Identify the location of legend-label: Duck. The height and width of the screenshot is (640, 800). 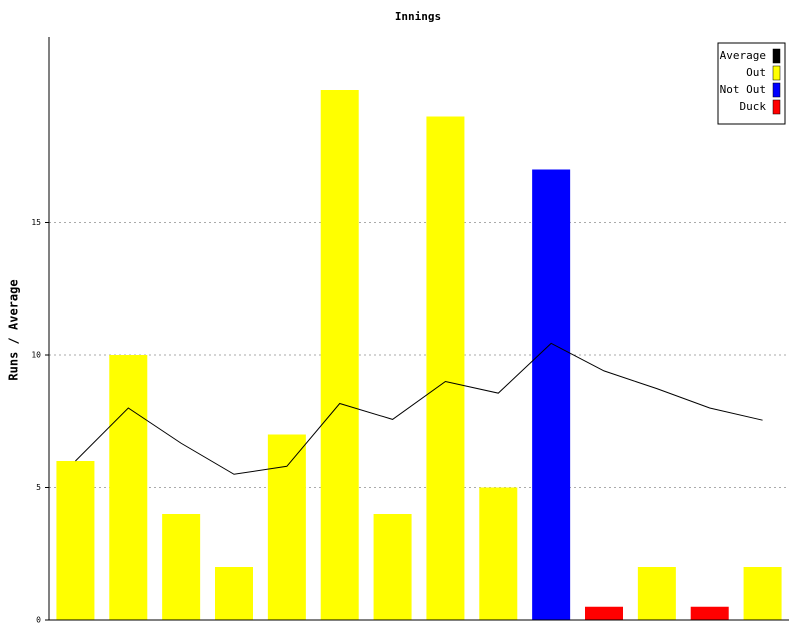
(753, 106).